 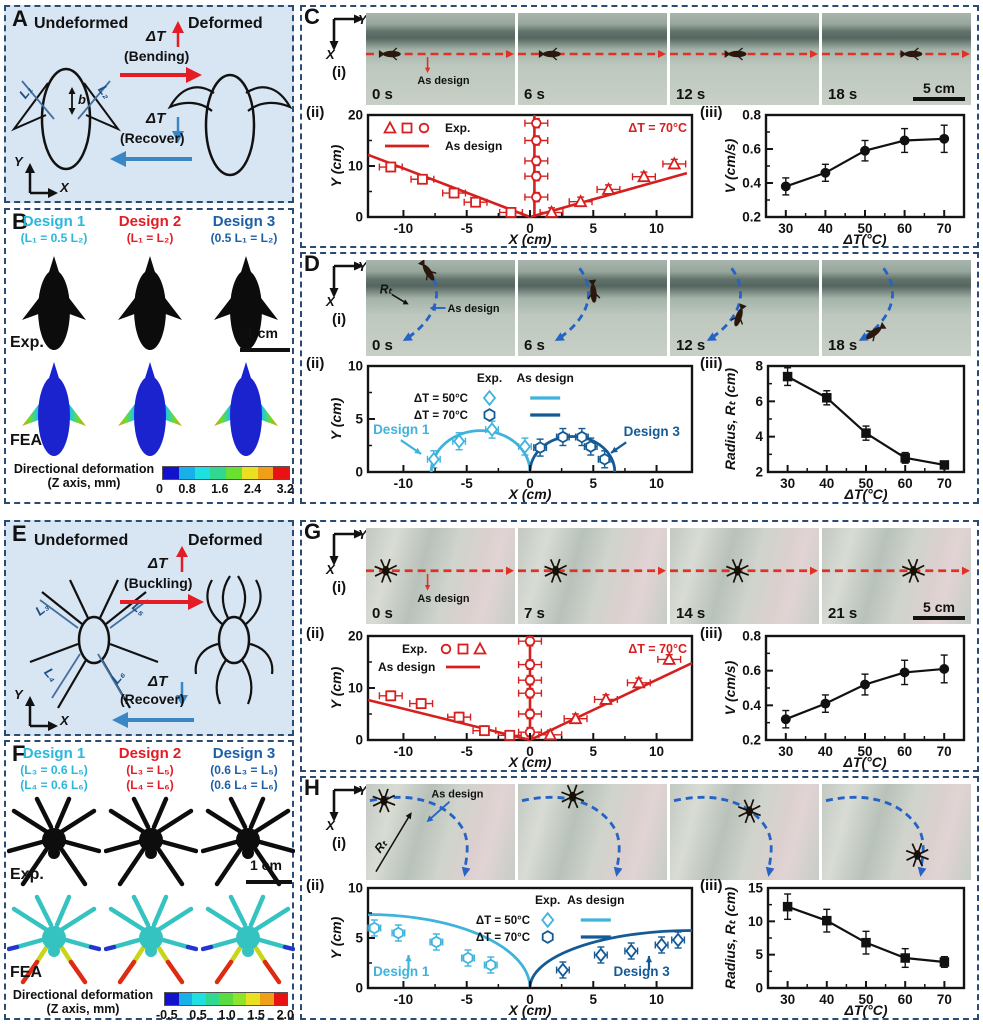 I want to click on photo-frame: 12 s, so click(x=744, y=59).